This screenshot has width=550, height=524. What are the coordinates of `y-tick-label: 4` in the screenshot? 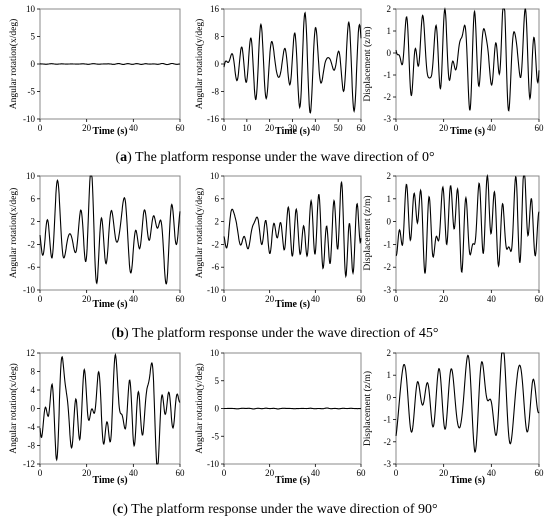 It's located at (33, 390).